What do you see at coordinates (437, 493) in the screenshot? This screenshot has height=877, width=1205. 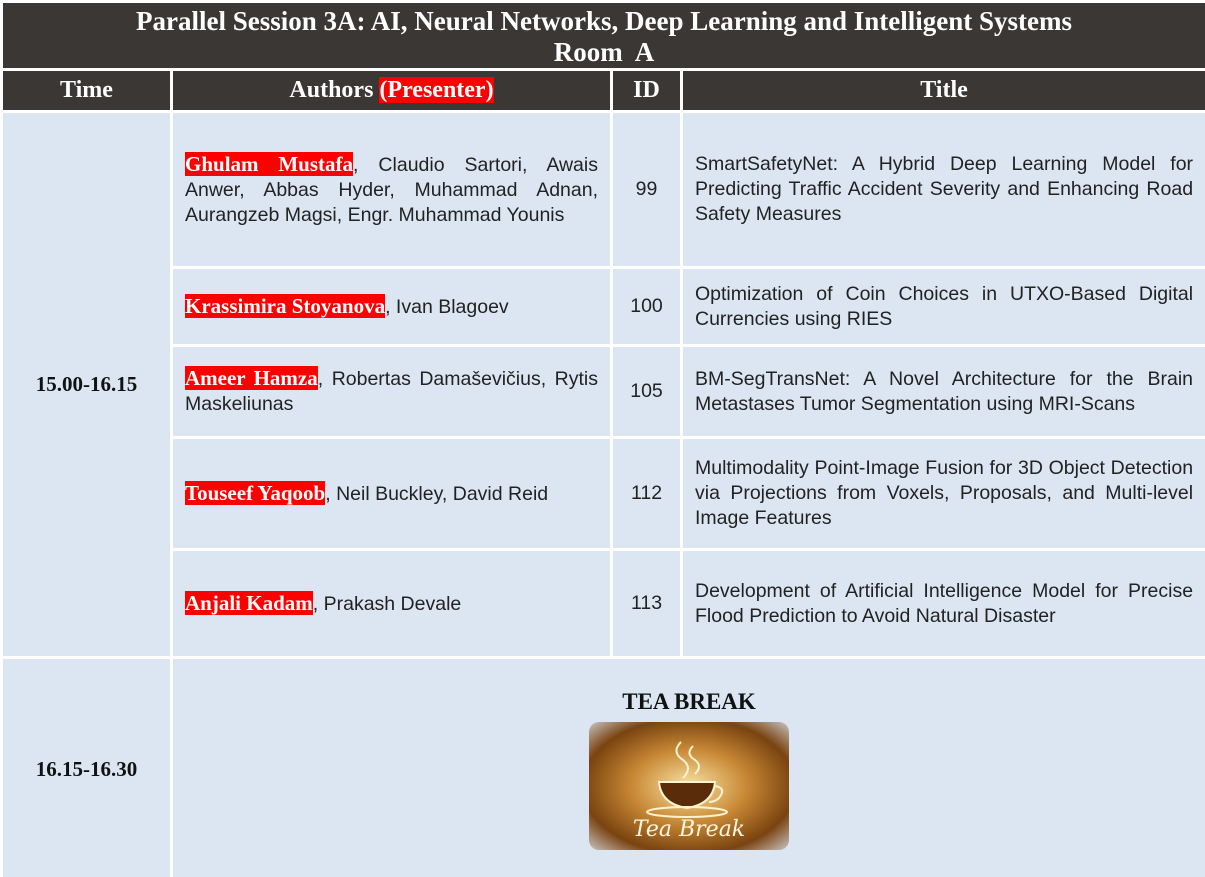 I see `coauthors: , Neil Buckley, David Reid` at bounding box center [437, 493].